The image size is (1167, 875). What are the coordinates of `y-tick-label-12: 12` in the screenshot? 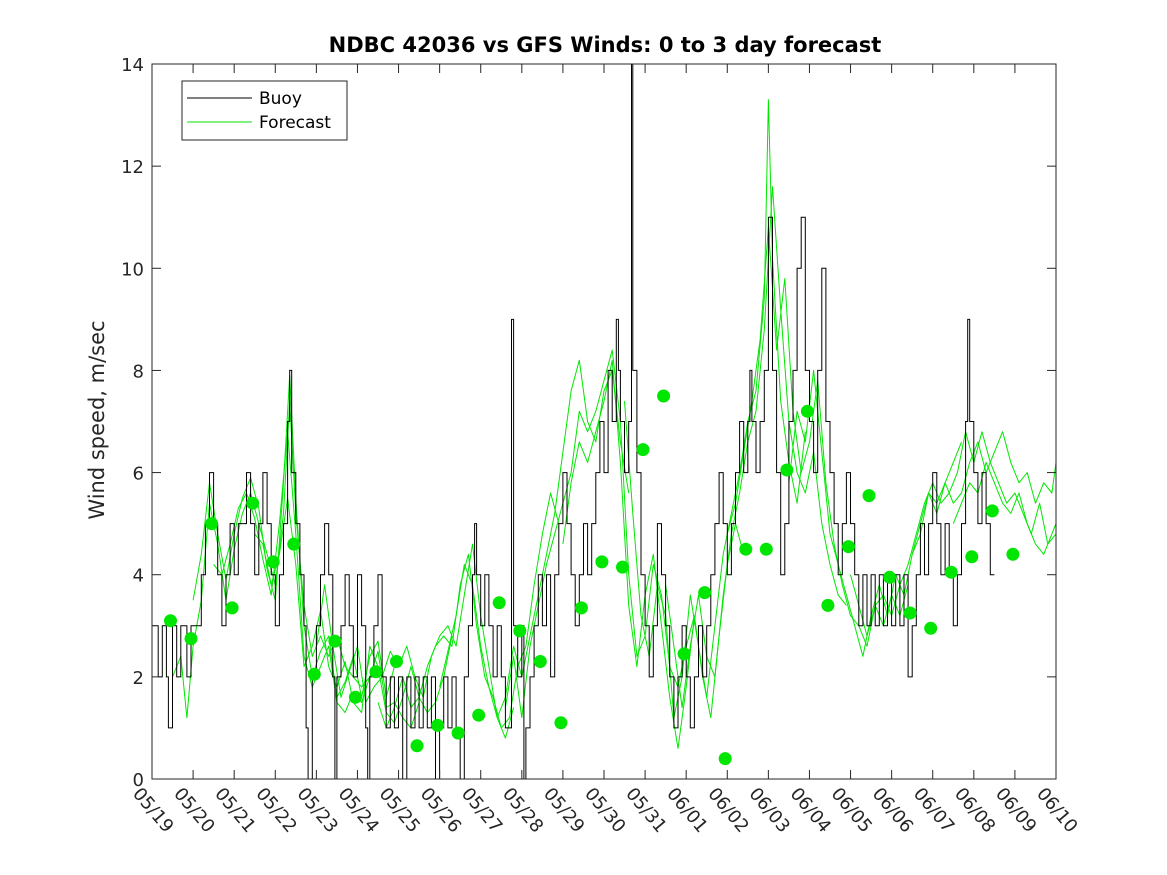 It's located at (132, 167).